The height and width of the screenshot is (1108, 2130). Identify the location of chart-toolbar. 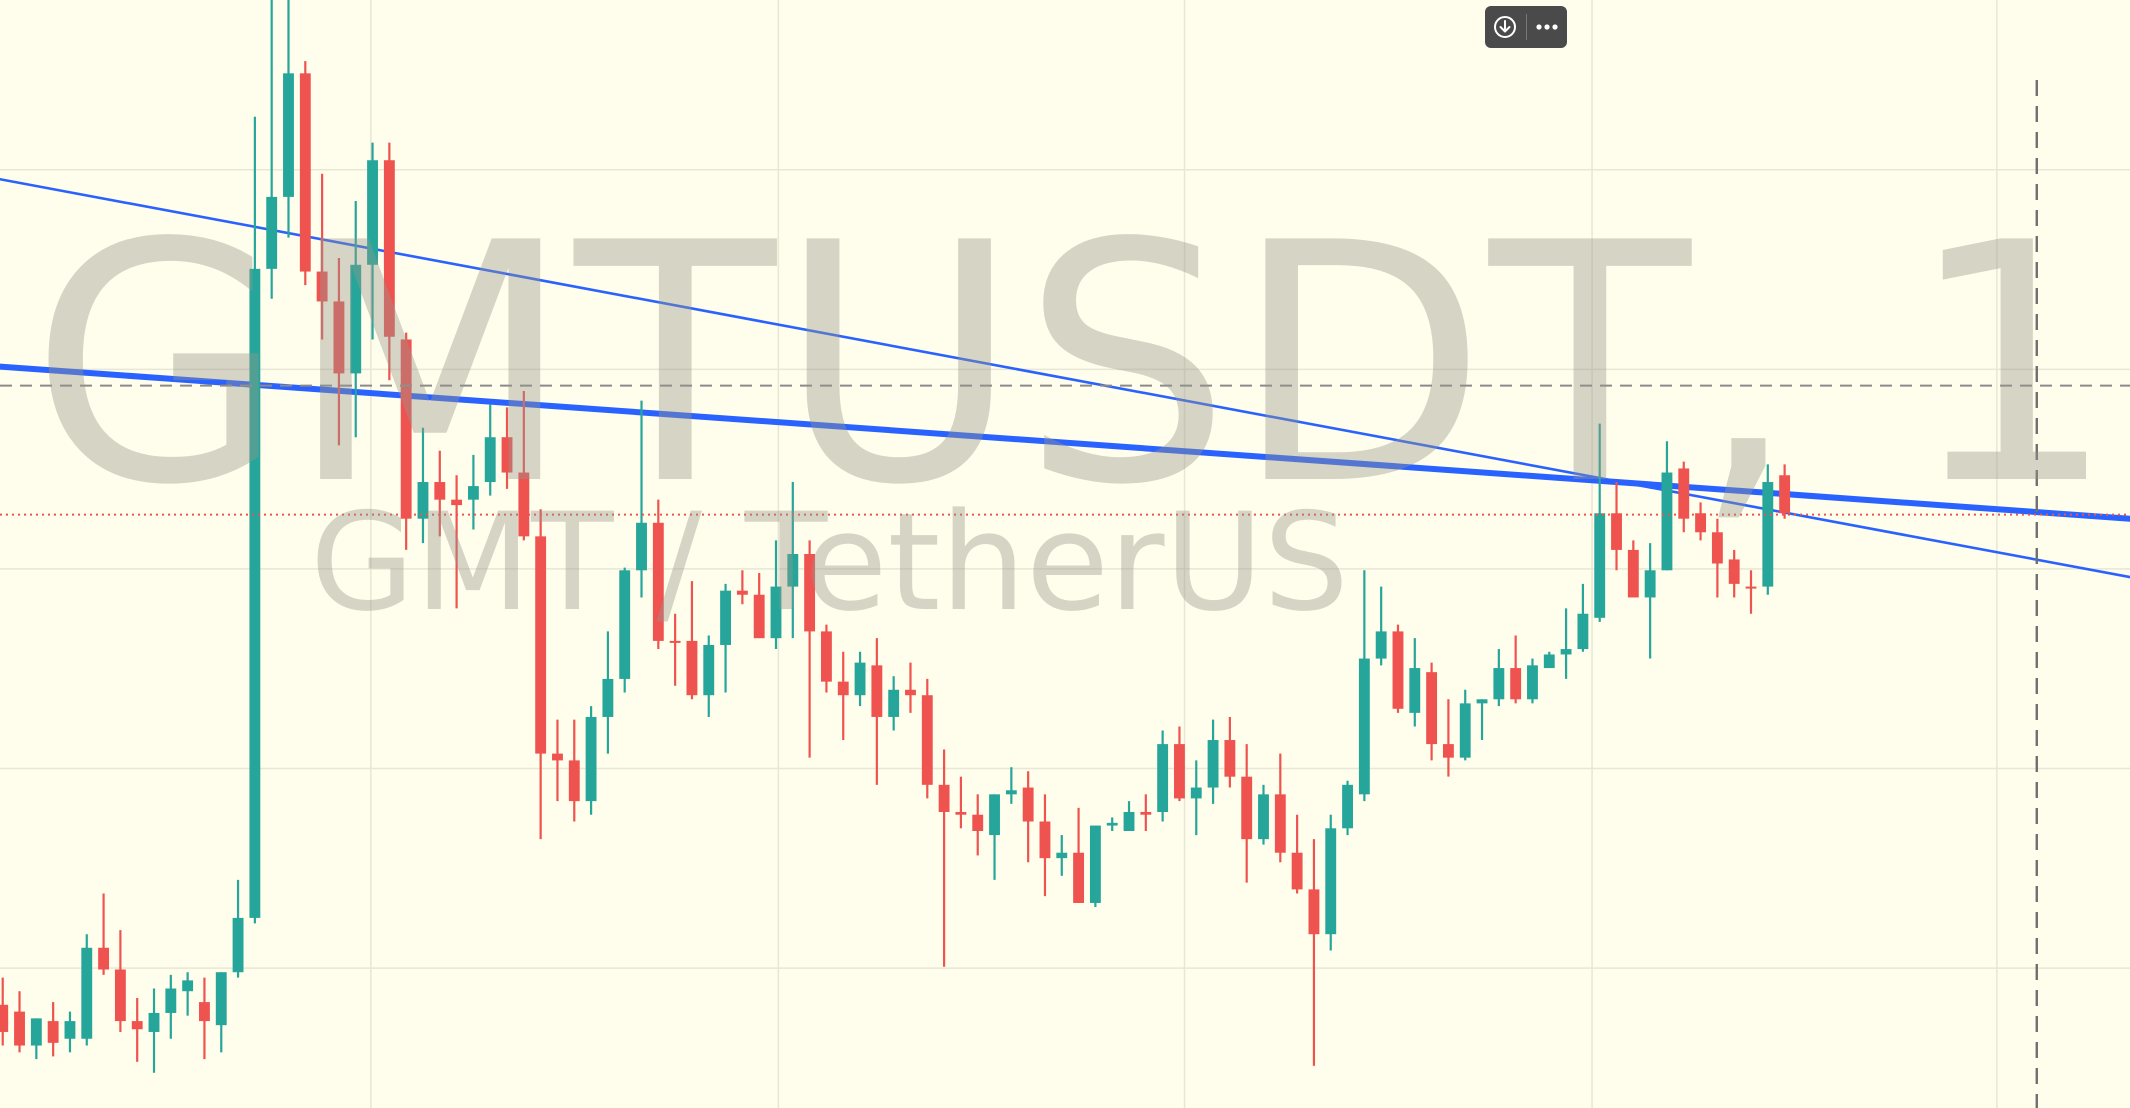
(1526, 27).